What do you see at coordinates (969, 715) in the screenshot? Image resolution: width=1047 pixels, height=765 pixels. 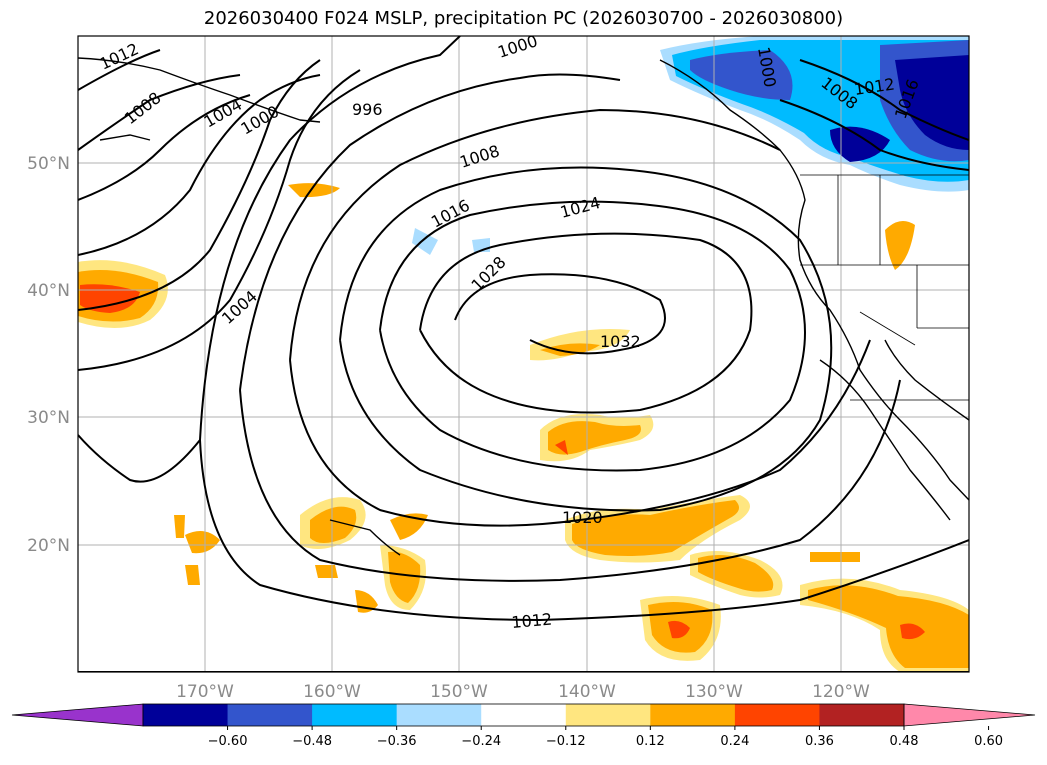 I see `colorbar-extend-high` at bounding box center [969, 715].